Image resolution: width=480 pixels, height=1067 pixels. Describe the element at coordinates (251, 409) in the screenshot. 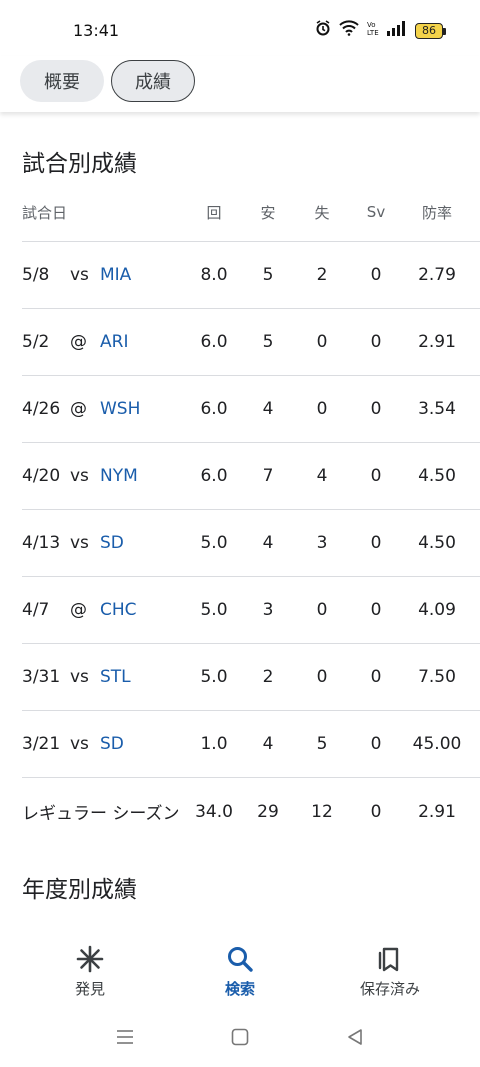

I see `table-row: 4/26 @ WSH 6.0 4 0 0 3.54` at that location.